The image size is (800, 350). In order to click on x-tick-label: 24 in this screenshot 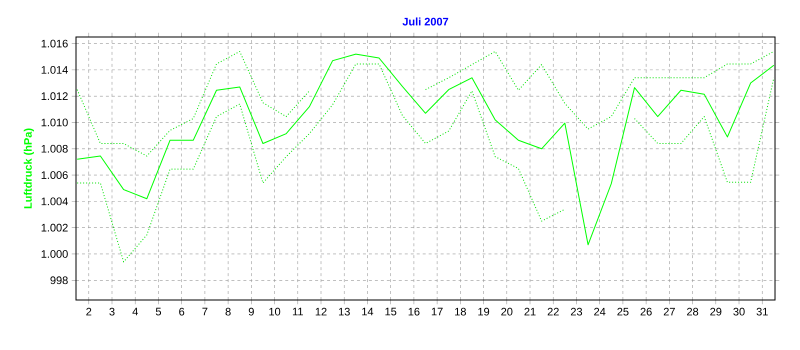, I will do `click(600, 312)`.